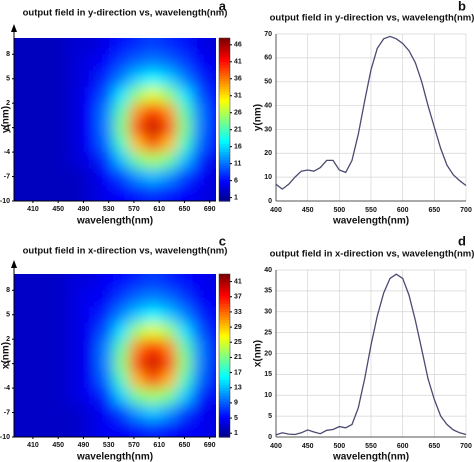 Image resolution: width=474 pixels, height=462 pixels. I want to click on y-tick-label: -1, so click(7, 127).